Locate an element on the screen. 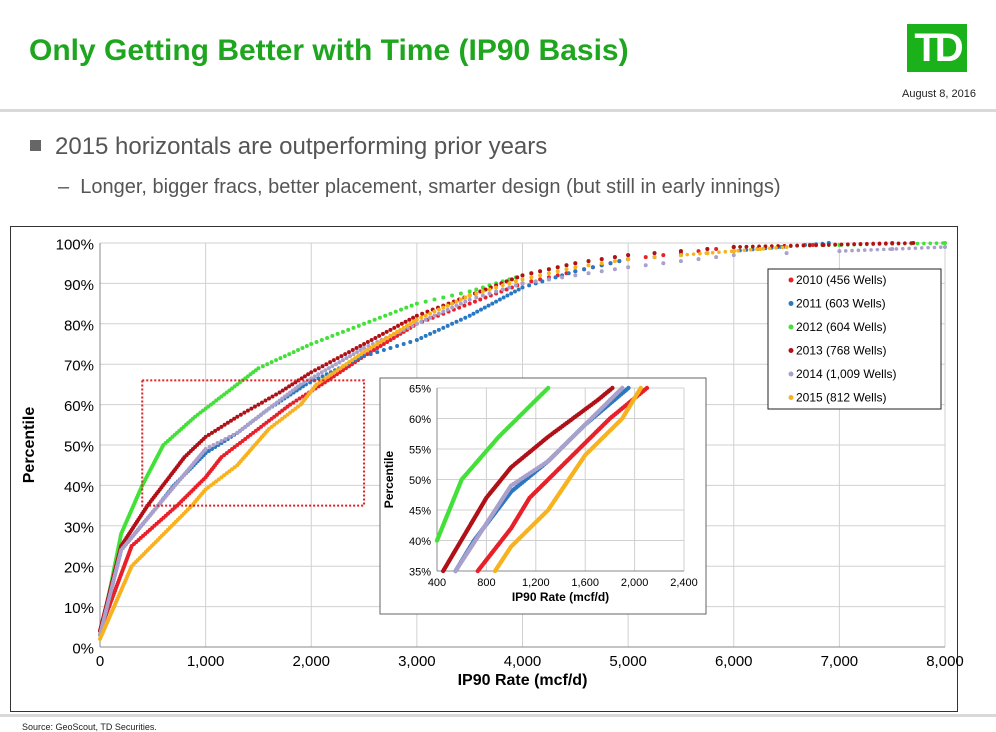 The image size is (996, 732). y-tick-label: 70% is located at coordinates (79, 366).